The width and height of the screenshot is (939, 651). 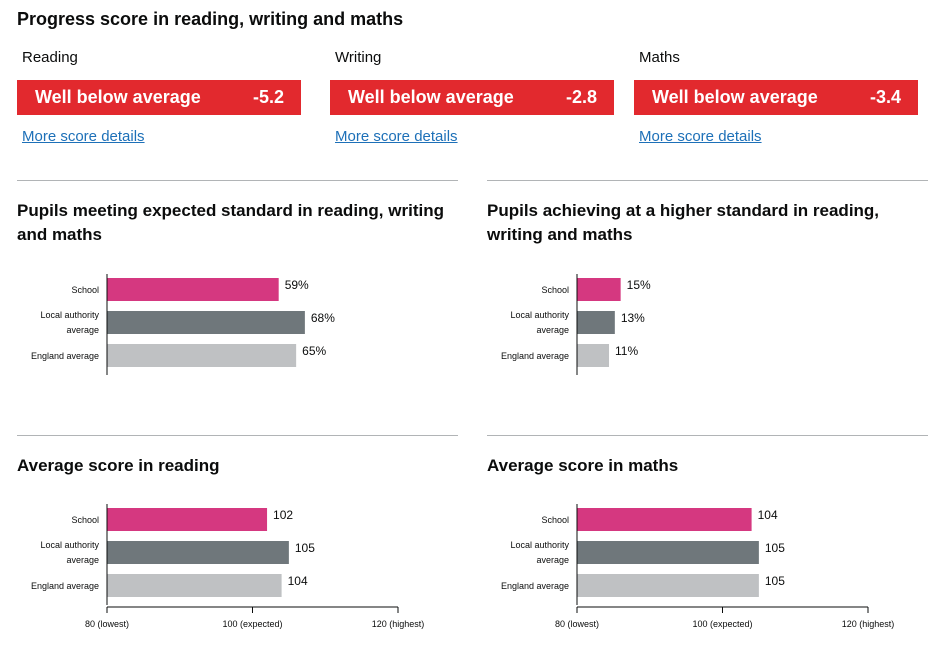 I want to click on maths-score-value: -3.4, so click(x=885, y=97).